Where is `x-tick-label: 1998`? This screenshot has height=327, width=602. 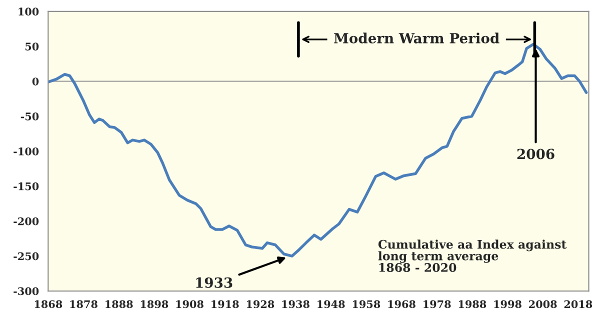
x-tick-label: 1998 is located at coordinates (508, 304).